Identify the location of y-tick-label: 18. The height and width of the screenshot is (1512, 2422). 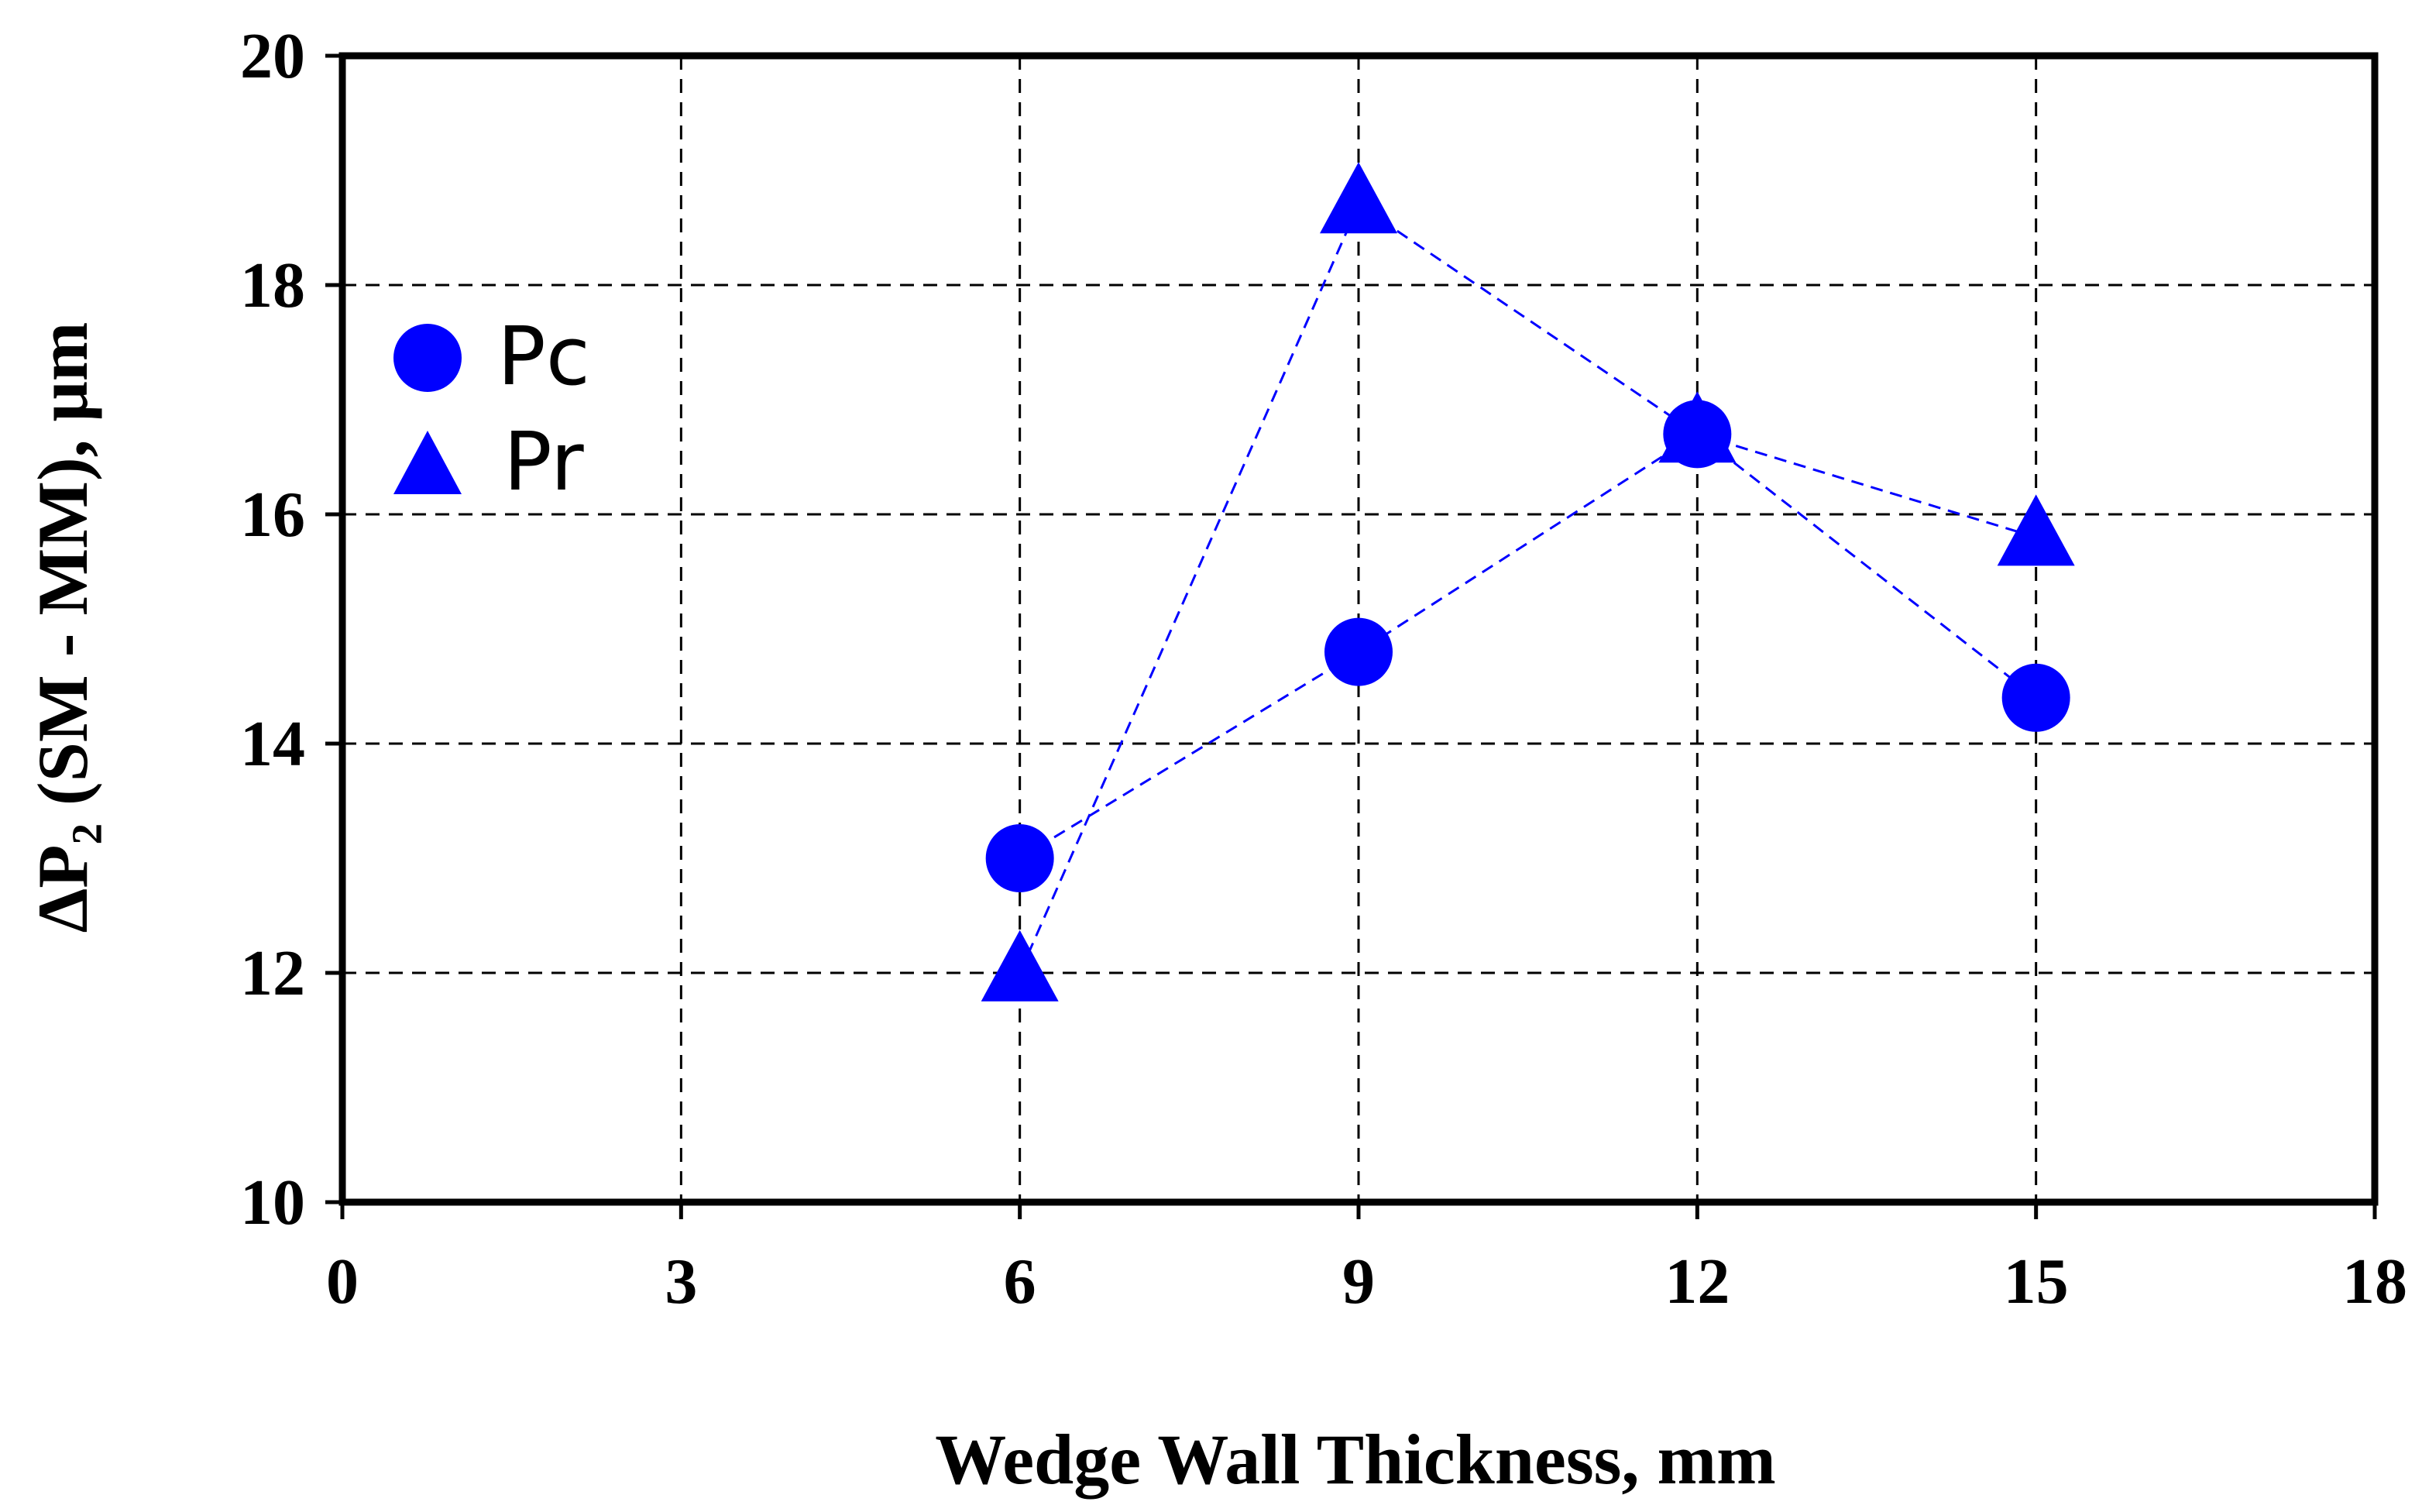
(272, 285).